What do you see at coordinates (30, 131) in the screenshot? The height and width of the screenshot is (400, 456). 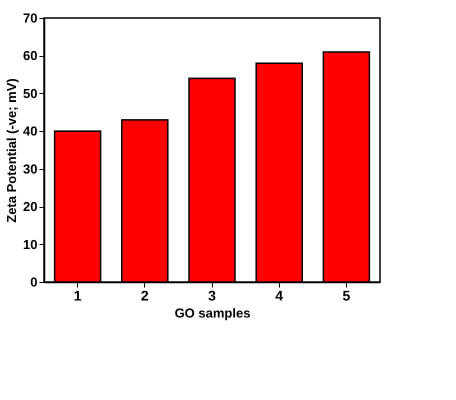 I see `y-tick-label: 40` at bounding box center [30, 131].